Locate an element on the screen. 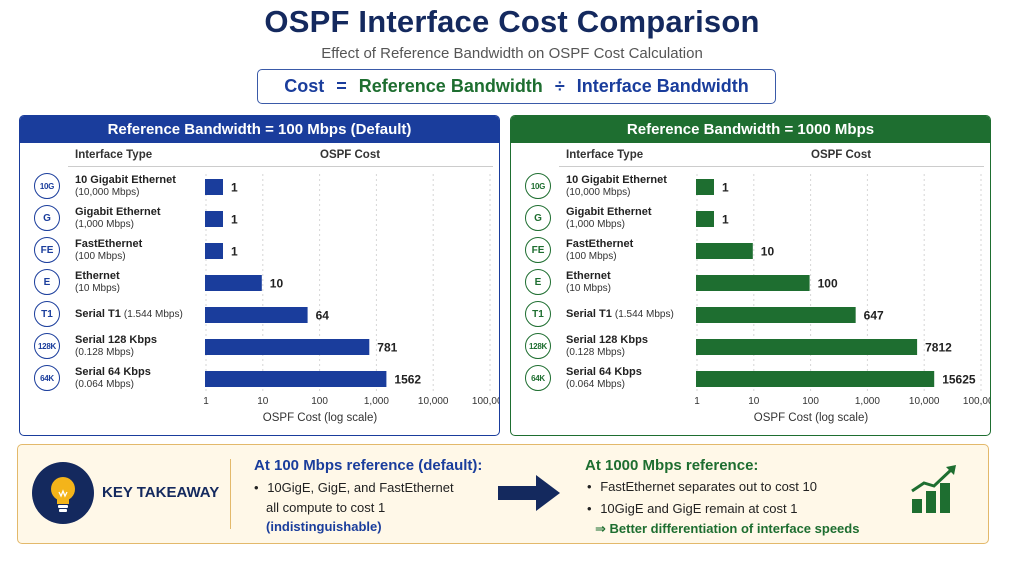 The height and width of the screenshot is (562, 1024). interface-row: FE FastEthernet (100 Mbps) is located at coordinates (750, 250).